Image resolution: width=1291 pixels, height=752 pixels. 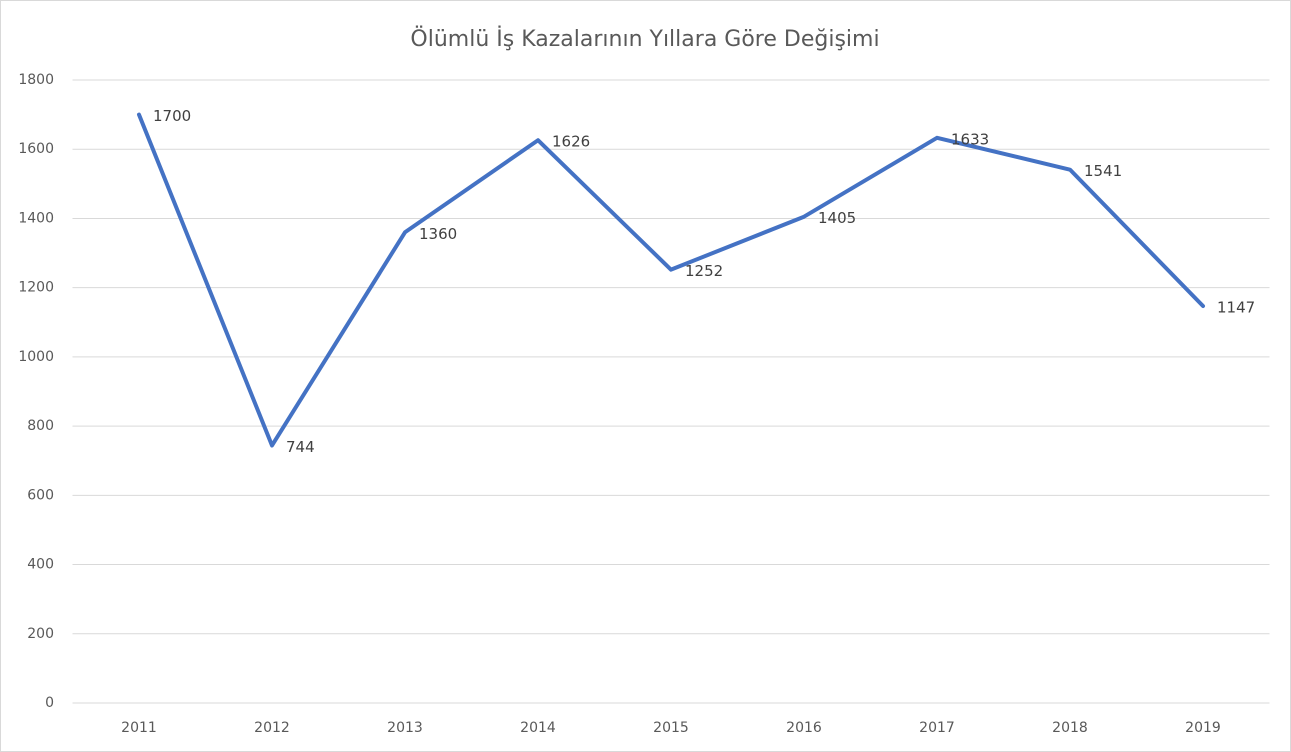 I want to click on x-tick-label: 2018, so click(x=1070, y=728).